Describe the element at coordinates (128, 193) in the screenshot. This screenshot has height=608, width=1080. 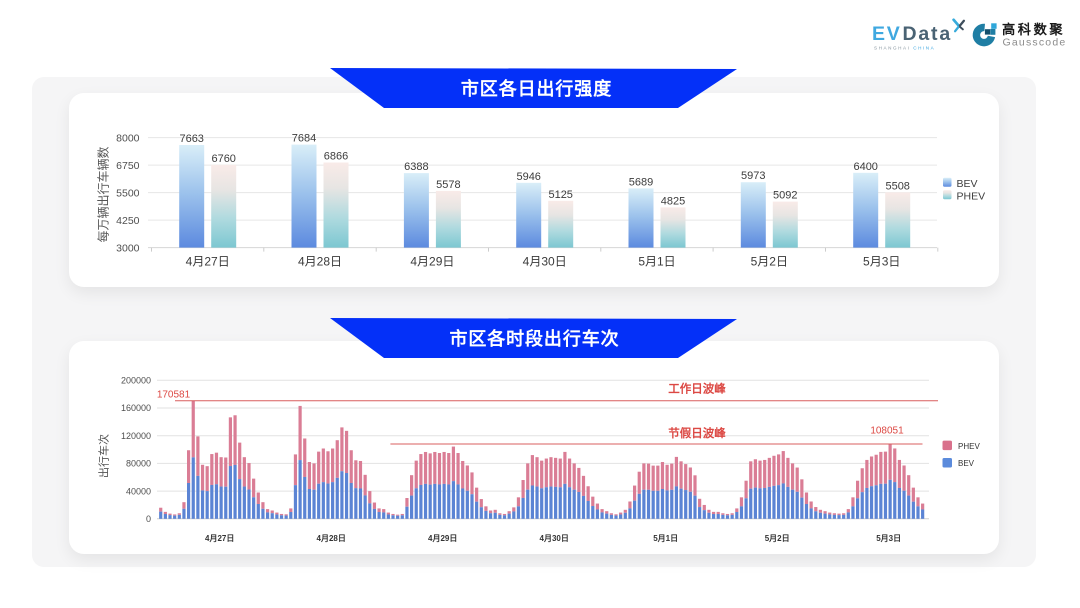
I see `svg-text: 5500` at that location.